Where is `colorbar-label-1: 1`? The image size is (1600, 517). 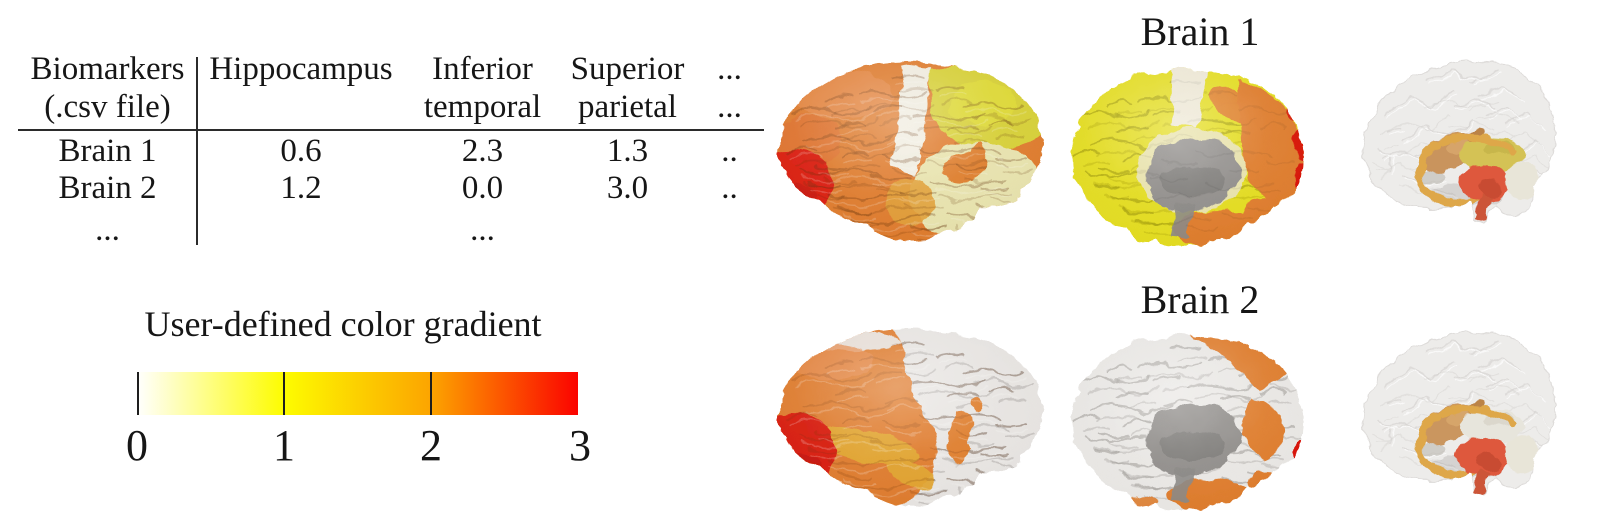
colorbar-label-1: 1 is located at coordinates (284, 445).